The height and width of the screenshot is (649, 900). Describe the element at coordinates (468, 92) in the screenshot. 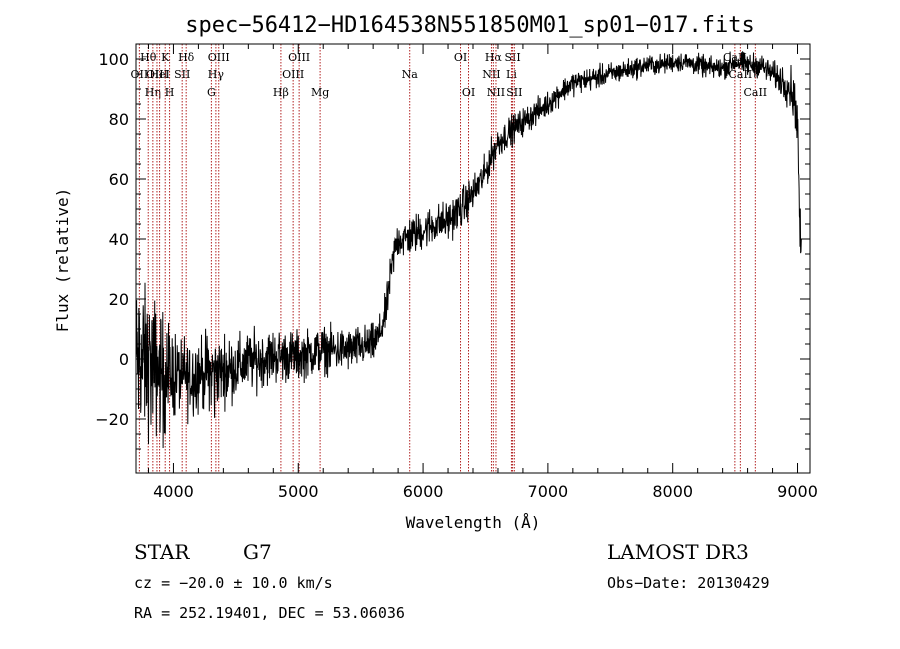

I see `ref-line-label-18: OI` at that location.